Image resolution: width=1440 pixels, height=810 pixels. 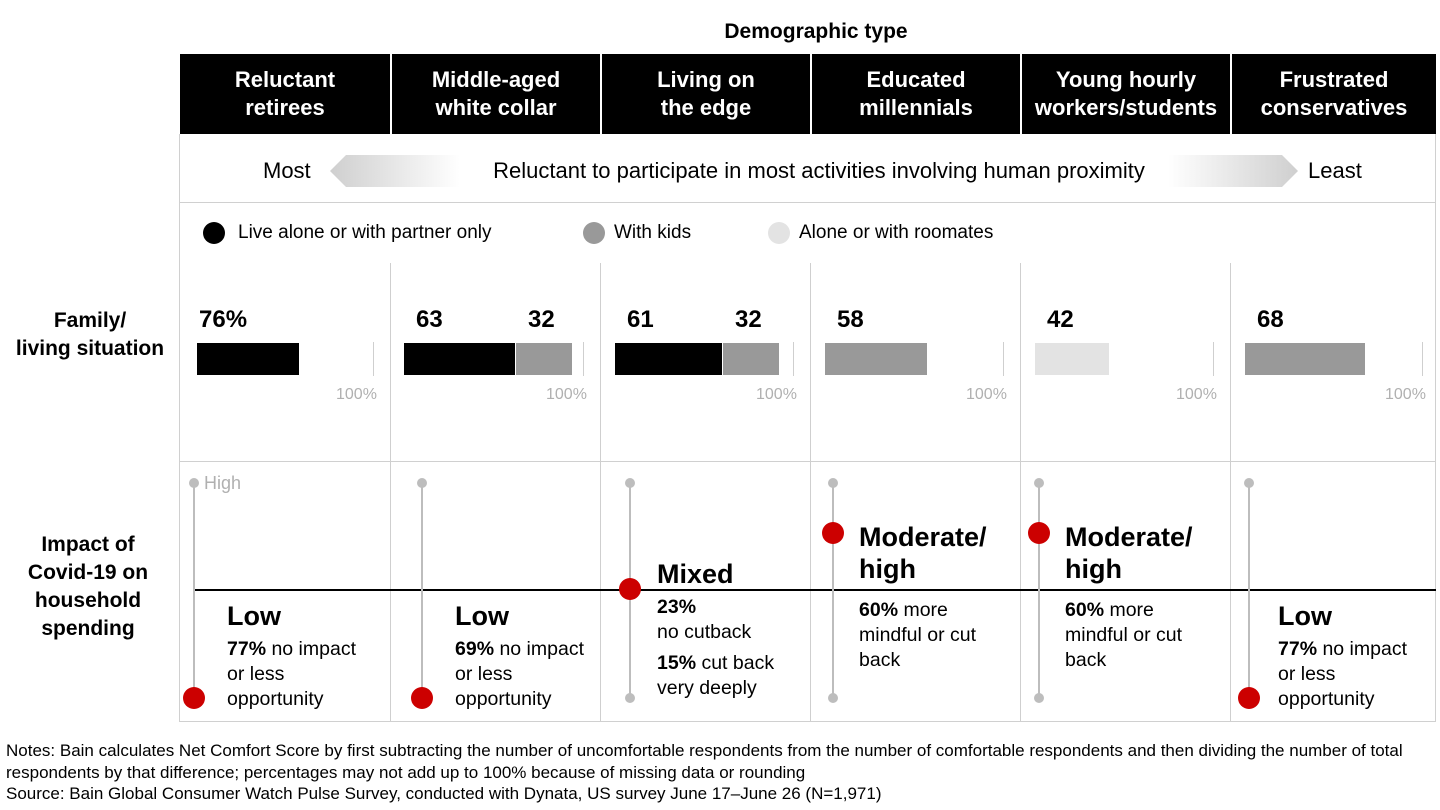 I want to click on impact-secondary: 15% cut back very deeply, so click(x=732, y=676).